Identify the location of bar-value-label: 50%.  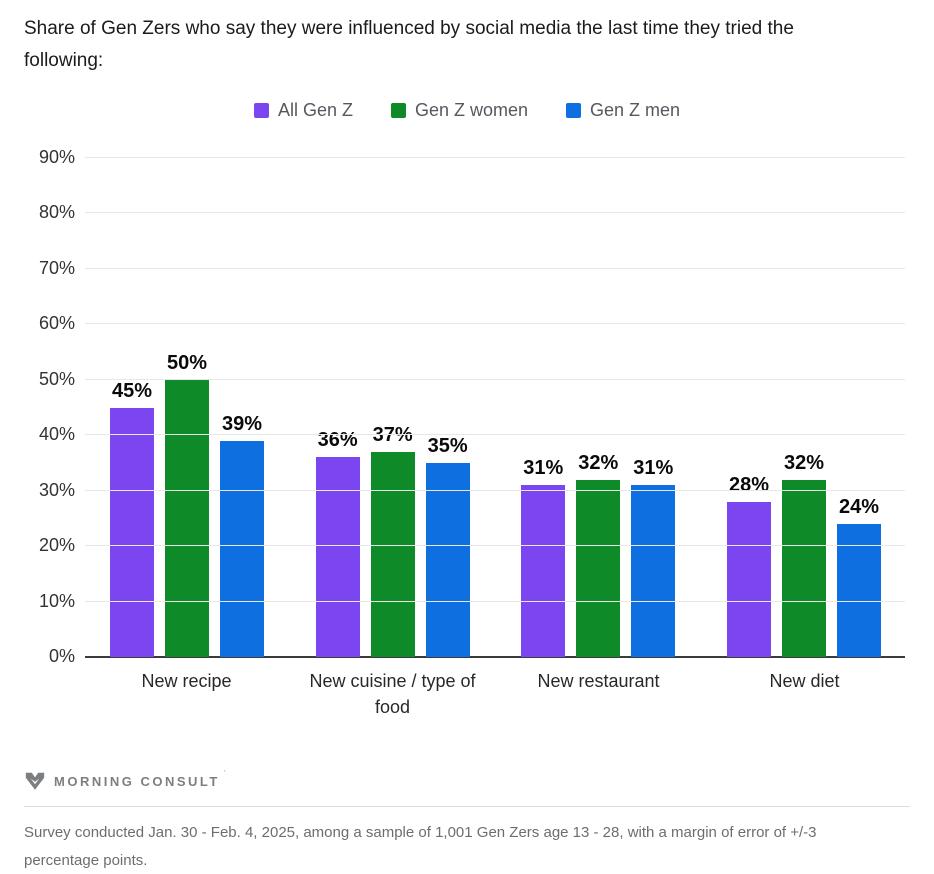
(187, 362).